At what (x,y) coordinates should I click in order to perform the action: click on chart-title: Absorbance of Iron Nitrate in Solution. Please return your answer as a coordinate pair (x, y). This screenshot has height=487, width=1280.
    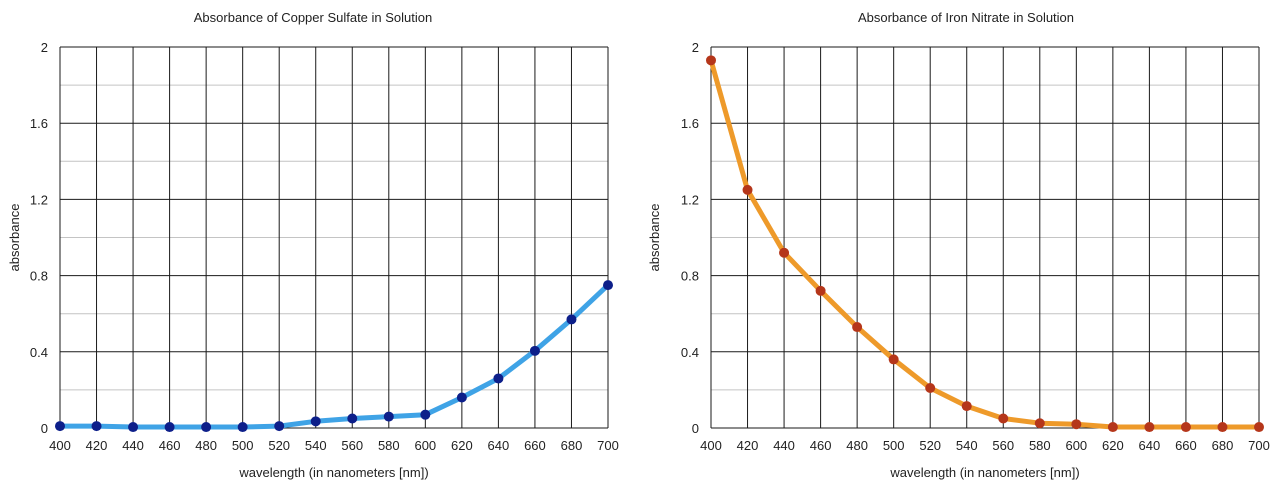
    Looking at the image, I should click on (966, 17).